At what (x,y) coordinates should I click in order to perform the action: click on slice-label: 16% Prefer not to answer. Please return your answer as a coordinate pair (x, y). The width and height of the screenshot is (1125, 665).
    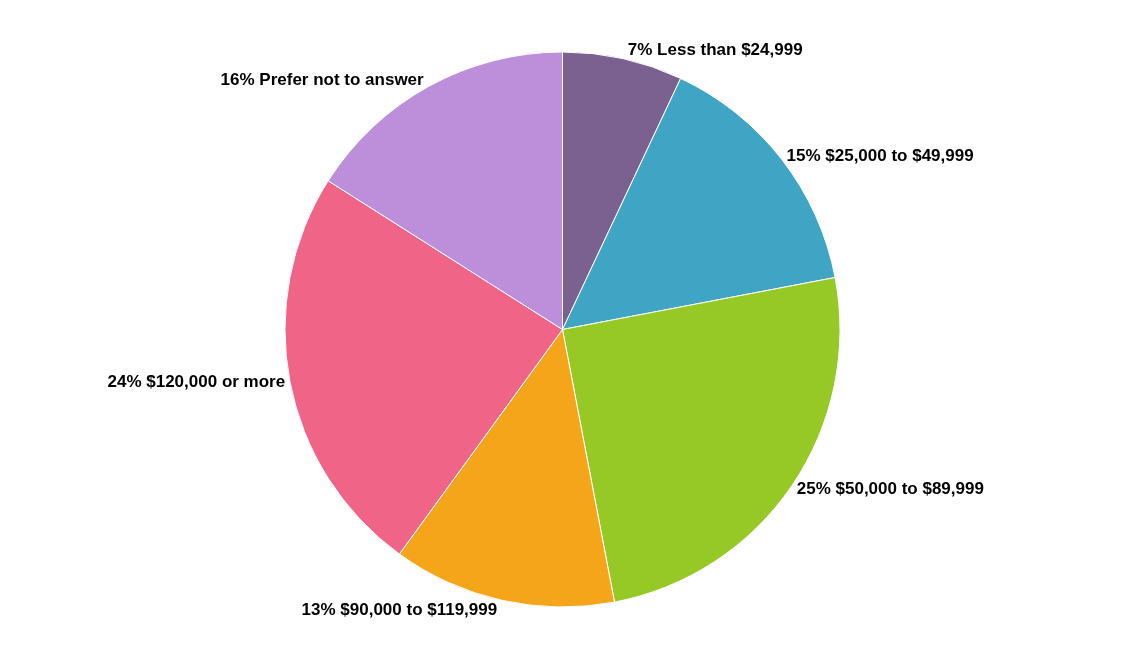
    Looking at the image, I should click on (322, 79).